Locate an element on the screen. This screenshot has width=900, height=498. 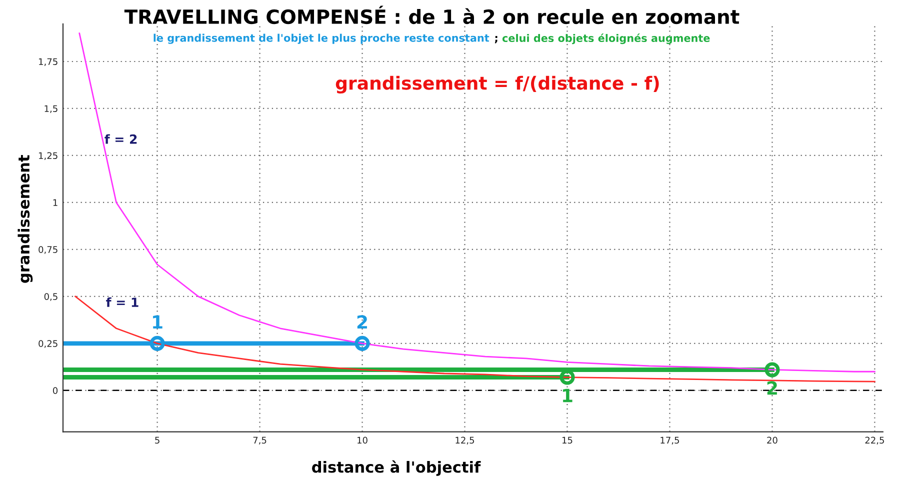
y-tick-label: 0 is located at coordinates (55, 390).